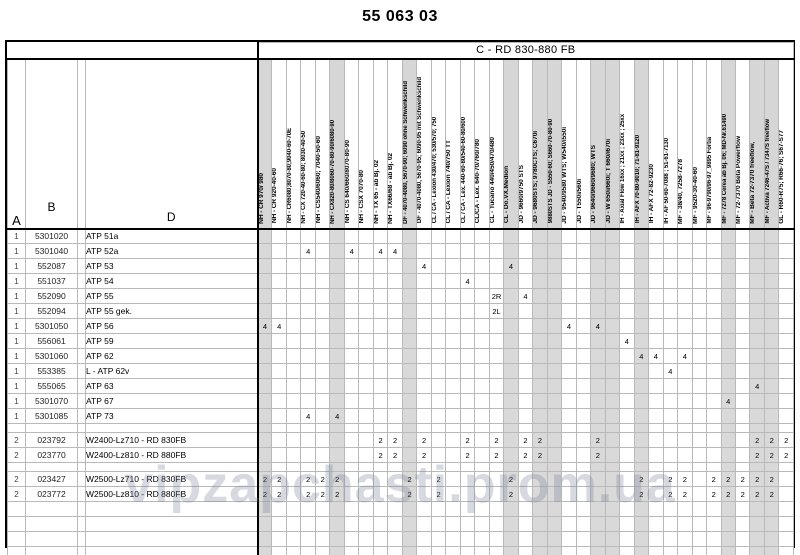 The height and width of the screenshot is (555, 800). I want to click on table-row: 1 551037 ATP 54 4, so click(401, 281).